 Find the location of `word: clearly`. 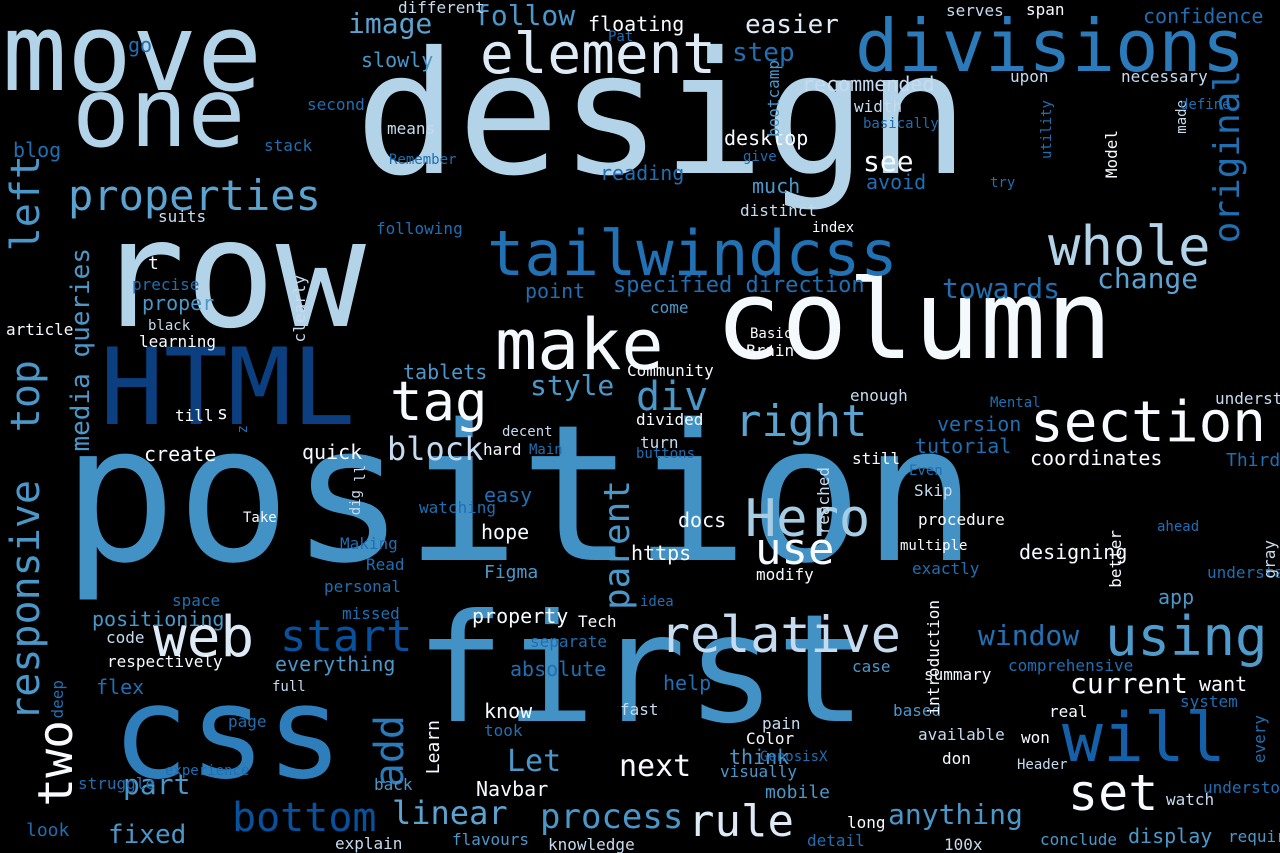

word: clearly is located at coordinates (299, 309).